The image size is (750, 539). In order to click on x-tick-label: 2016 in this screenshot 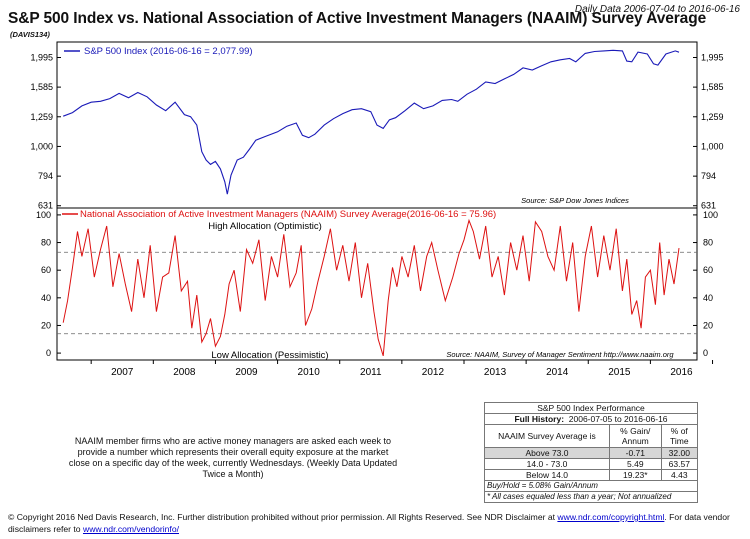, I will do `click(681, 372)`.